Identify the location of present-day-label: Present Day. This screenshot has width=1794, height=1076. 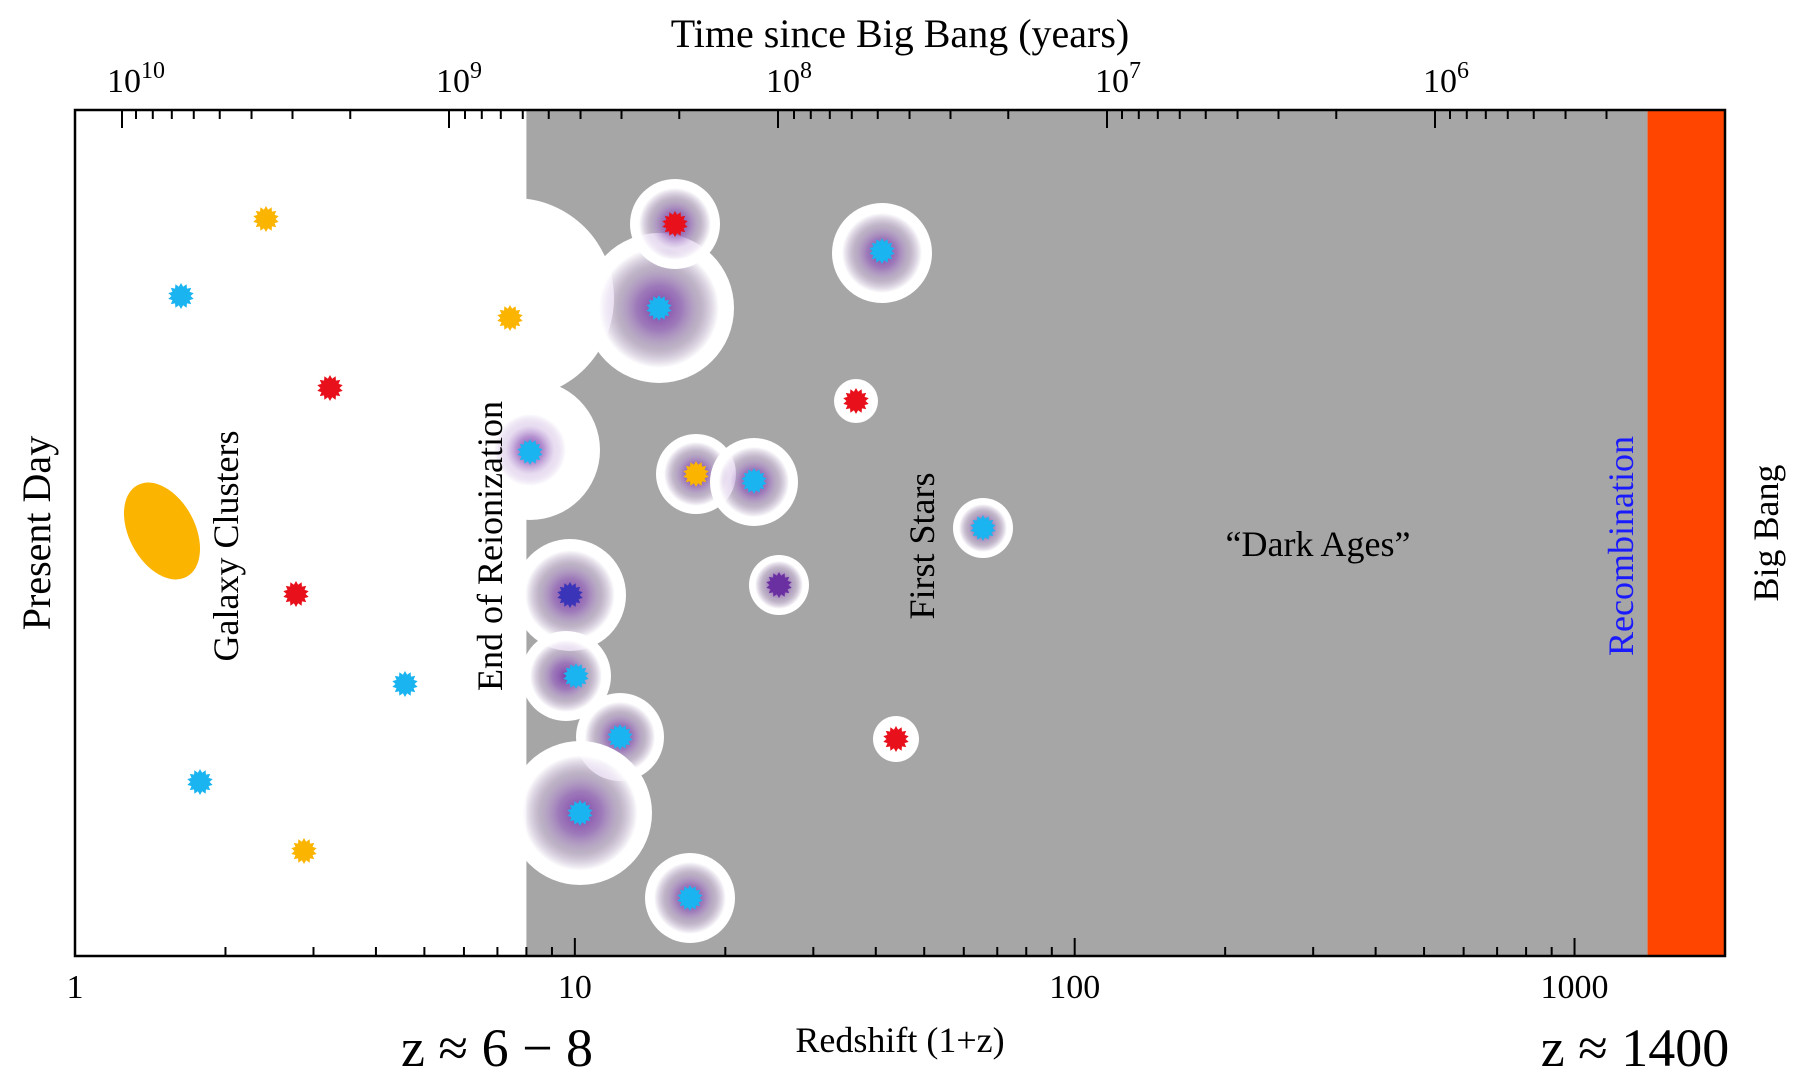
(36, 533).